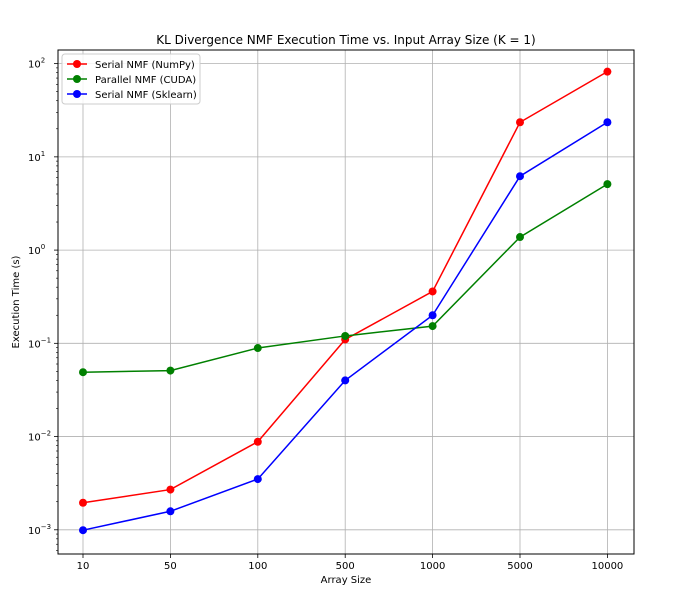  What do you see at coordinates (43, 61) in the screenshot?
I see `y-tick-exponent: 2` at bounding box center [43, 61].